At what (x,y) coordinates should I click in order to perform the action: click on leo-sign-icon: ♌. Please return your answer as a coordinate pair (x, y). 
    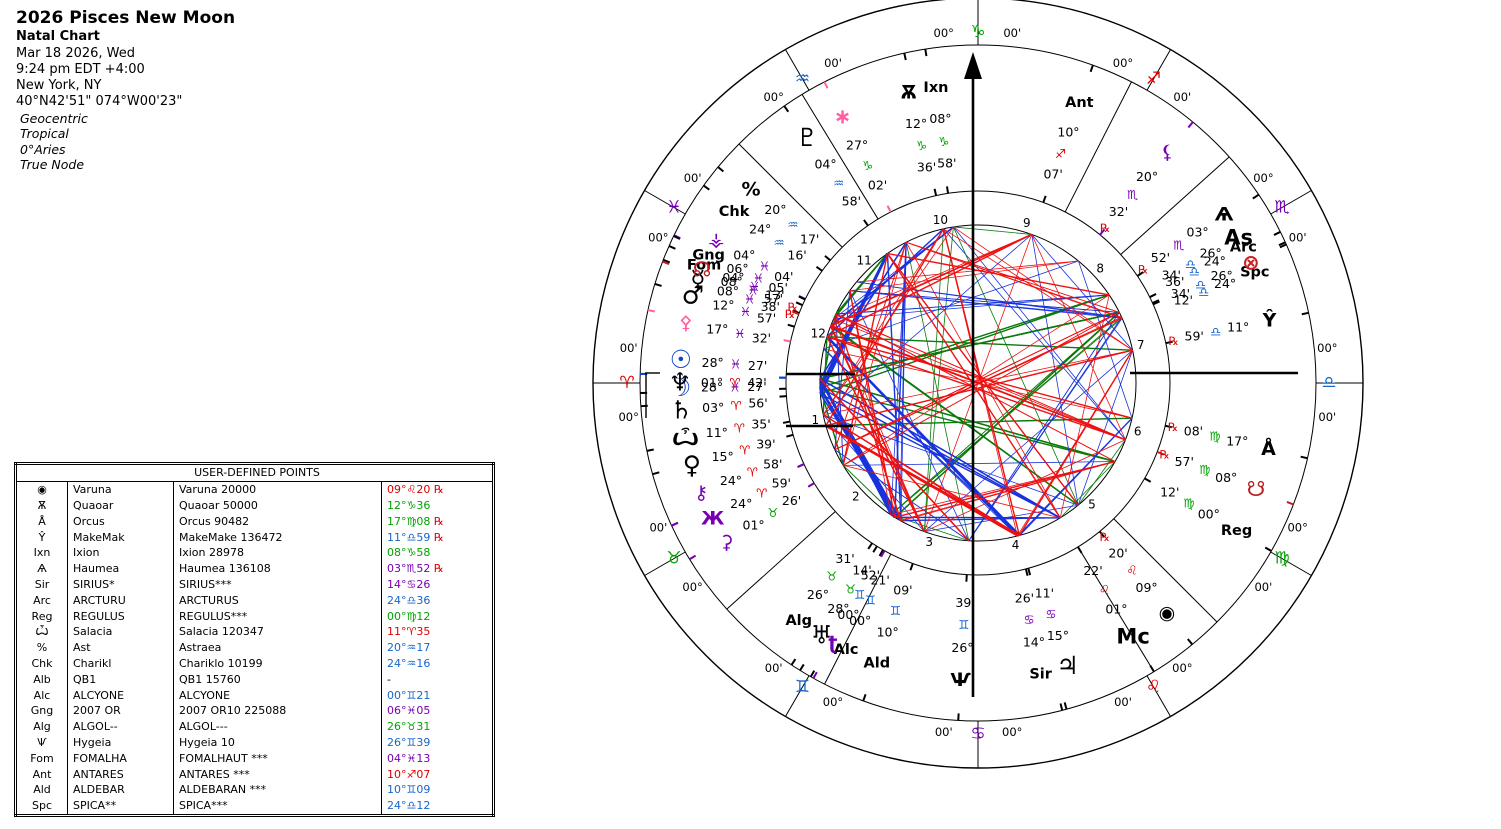
    Looking at the image, I should click on (1153, 687).